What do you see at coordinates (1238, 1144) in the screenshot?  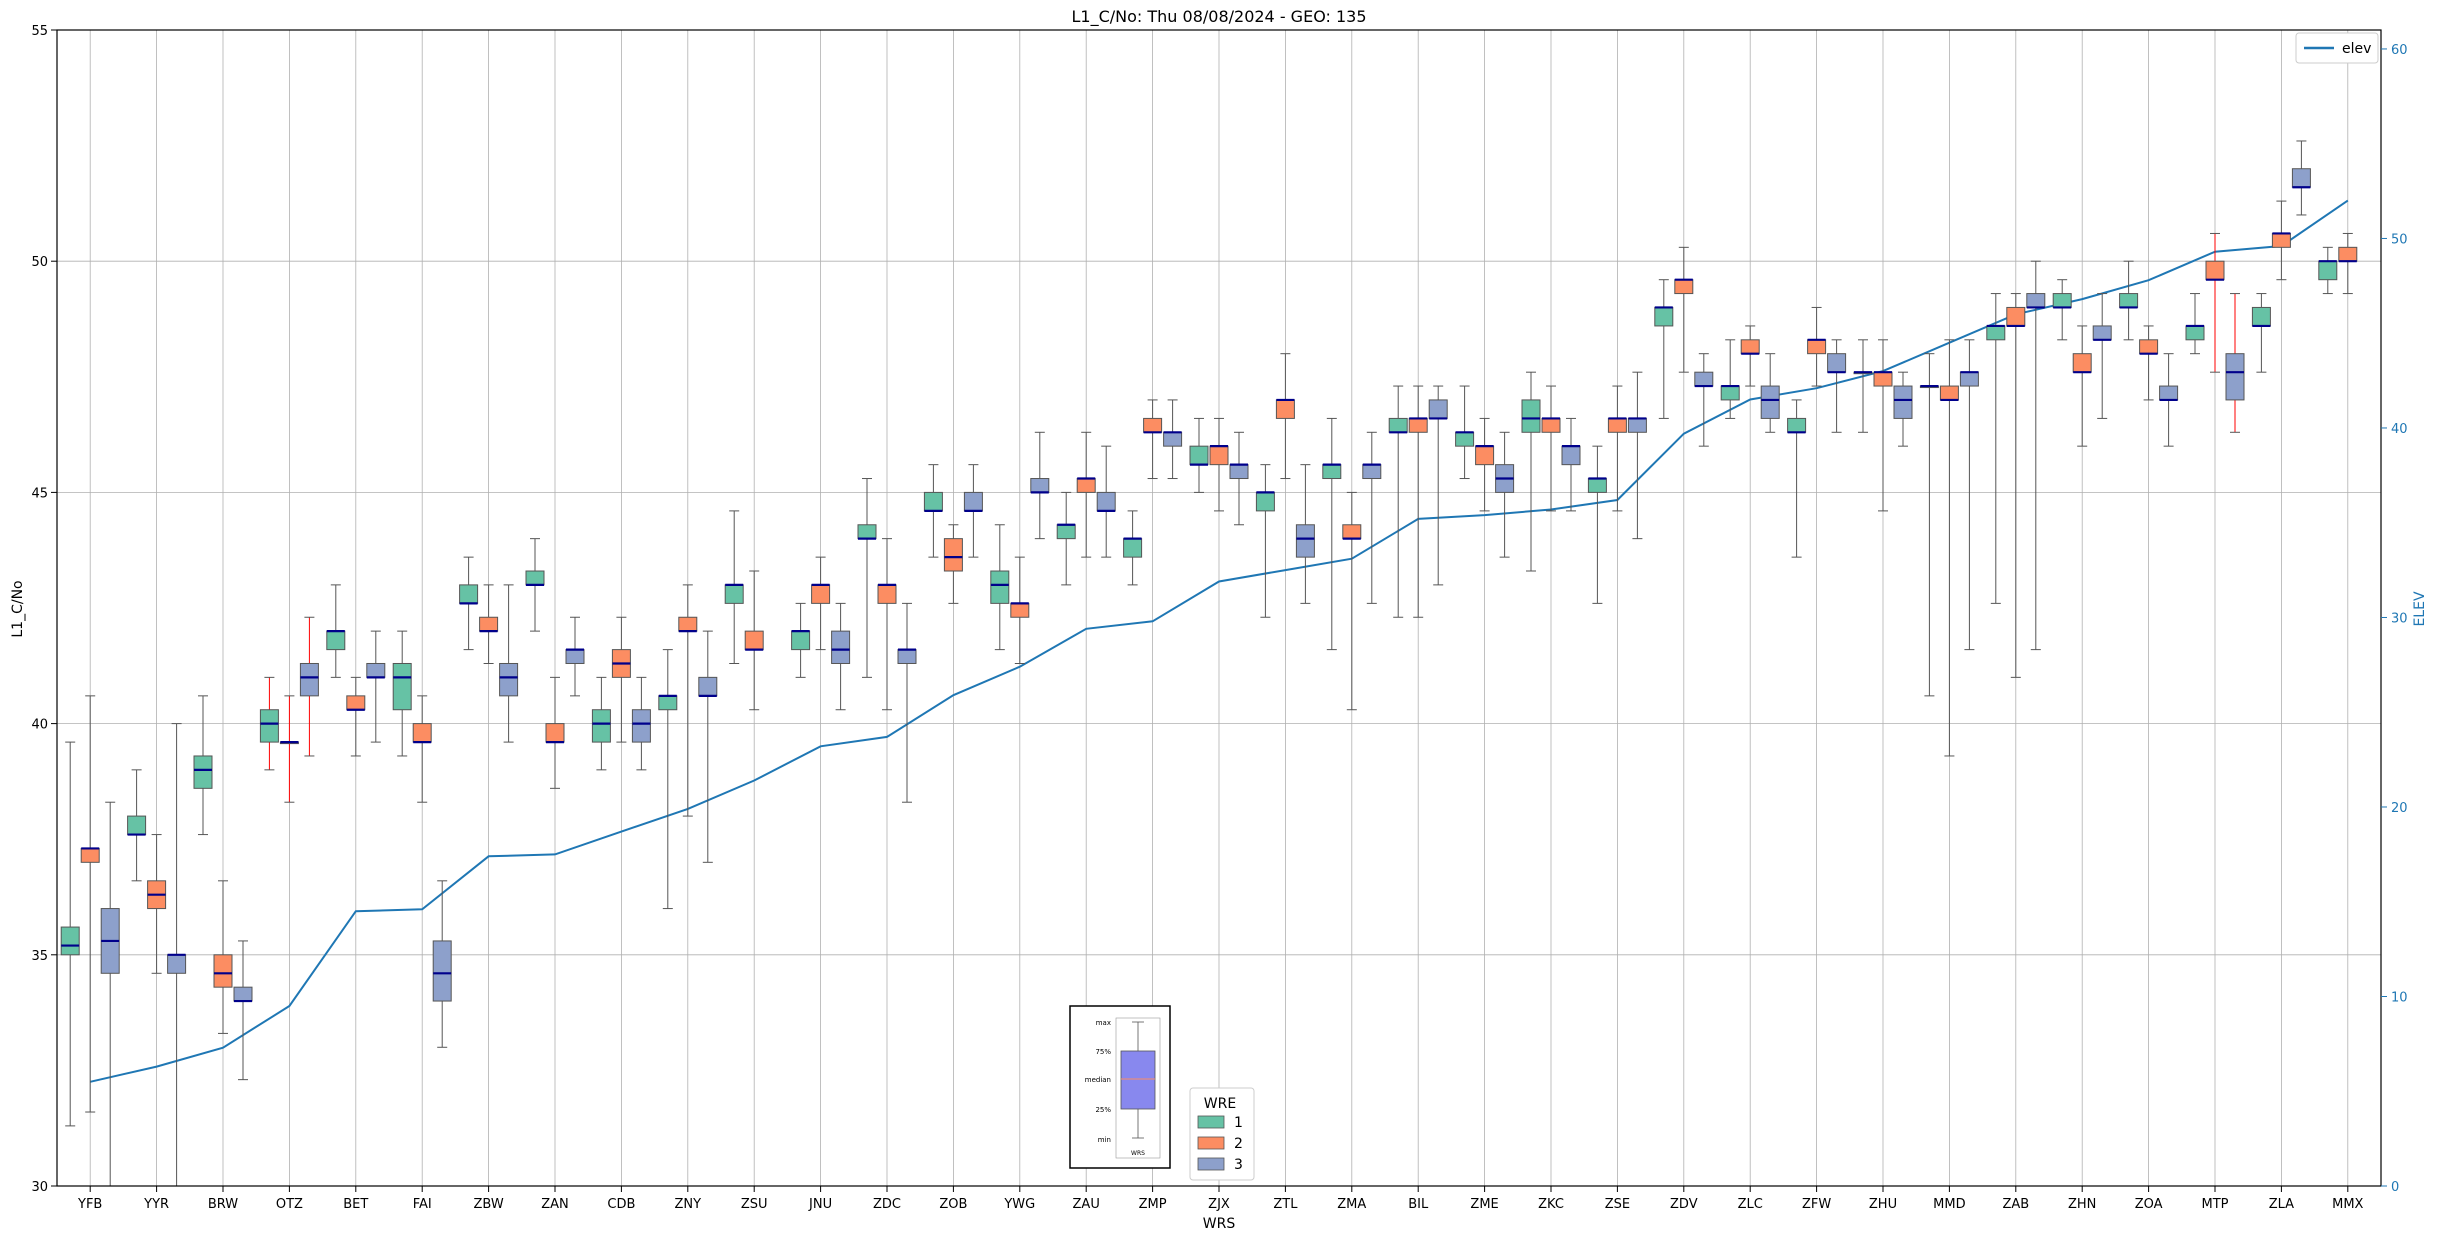 I see `wre-legend-entry-2: 2` at bounding box center [1238, 1144].